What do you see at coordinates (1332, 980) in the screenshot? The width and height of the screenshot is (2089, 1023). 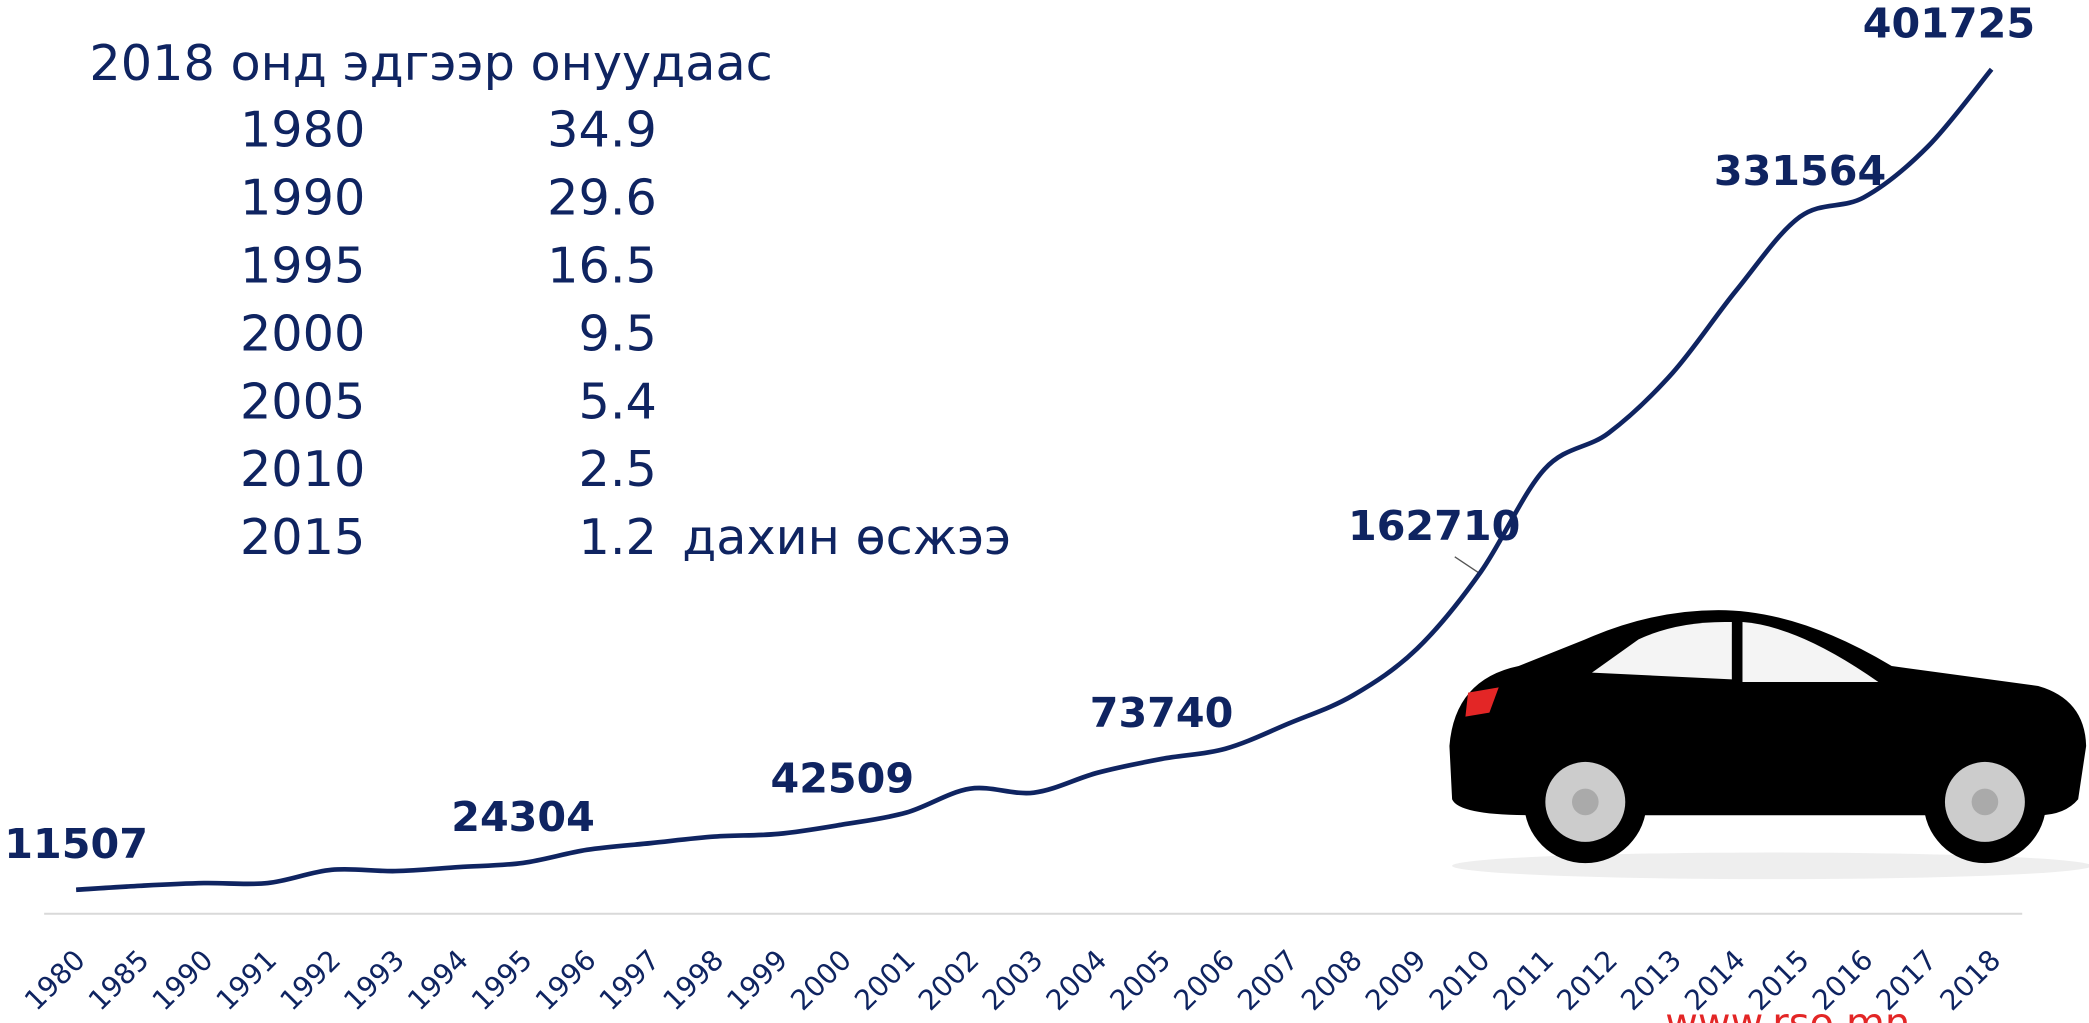 I see `x-tick-label: 2008` at bounding box center [1332, 980].